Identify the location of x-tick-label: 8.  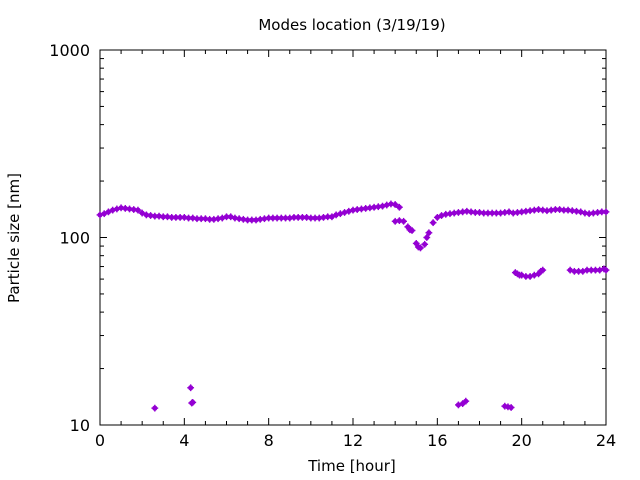
(269, 440).